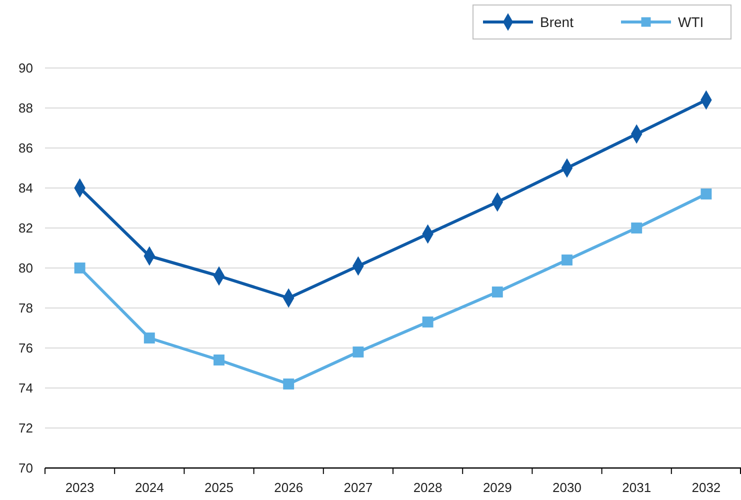 The image size is (741, 500). Describe the element at coordinates (567, 487) in the screenshot. I see `x-tick-label: 2030` at that location.